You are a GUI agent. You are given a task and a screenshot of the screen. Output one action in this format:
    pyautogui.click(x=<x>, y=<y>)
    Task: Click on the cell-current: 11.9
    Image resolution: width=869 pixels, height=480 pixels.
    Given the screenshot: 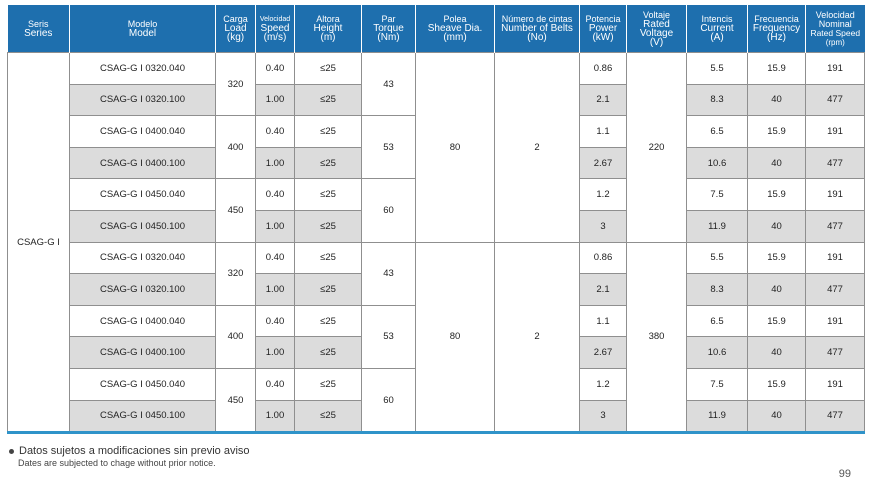 What is the action you would take?
    pyautogui.click(x=717, y=416)
    